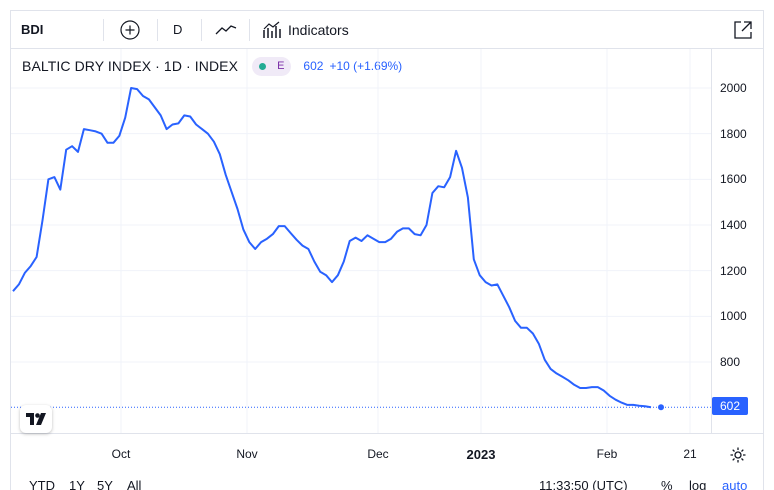 This screenshot has width=774, height=490. I want to click on time-axis-tick: 21, so click(690, 454).